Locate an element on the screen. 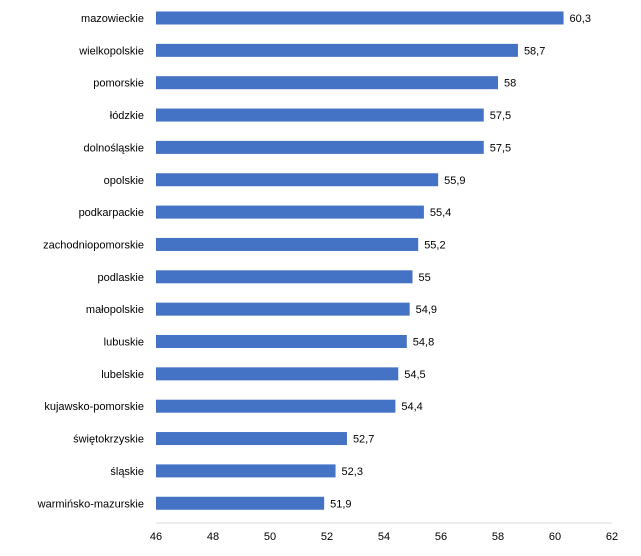 The width and height of the screenshot is (641, 556). category-label: zachodniopomorskie is located at coordinates (93, 245).